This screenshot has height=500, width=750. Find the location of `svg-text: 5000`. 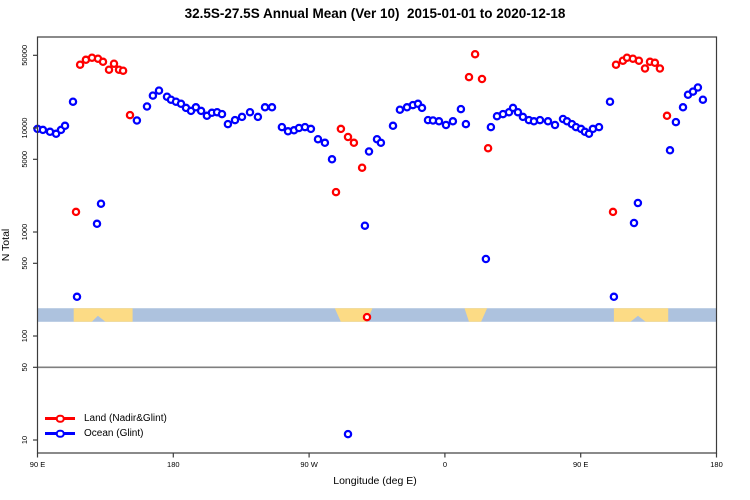

svg-text: 5000 is located at coordinates (24, 159).